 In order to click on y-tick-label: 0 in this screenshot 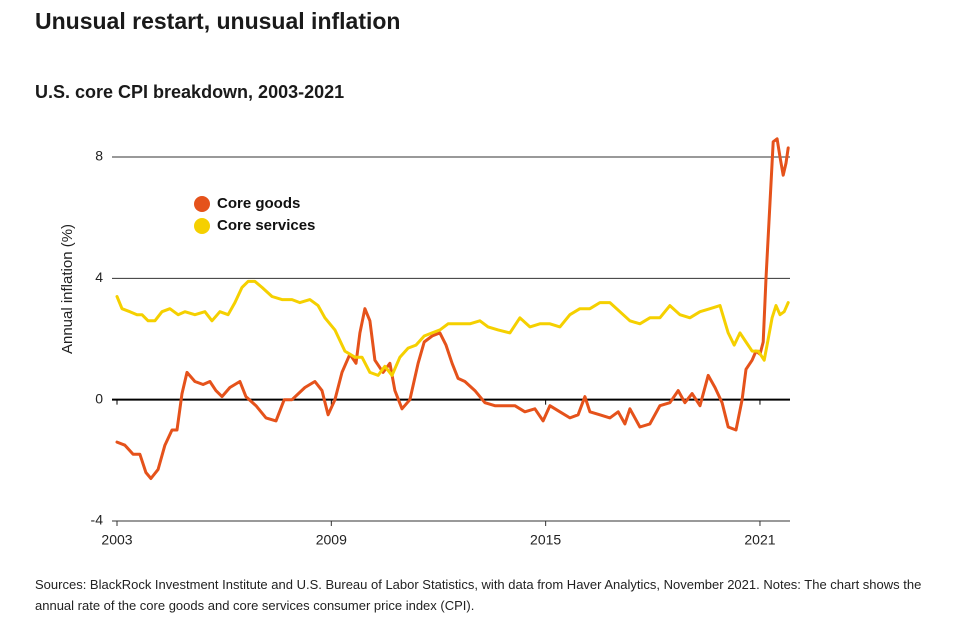, I will do `click(99, 398)`.